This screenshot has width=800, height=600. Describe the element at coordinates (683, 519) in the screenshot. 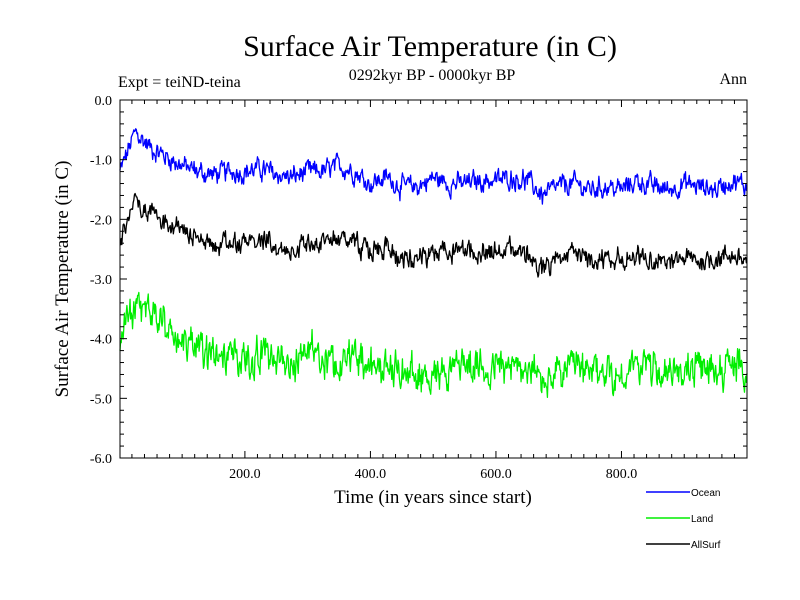

I see `legend: Ocean Land AllSurf` at that location.